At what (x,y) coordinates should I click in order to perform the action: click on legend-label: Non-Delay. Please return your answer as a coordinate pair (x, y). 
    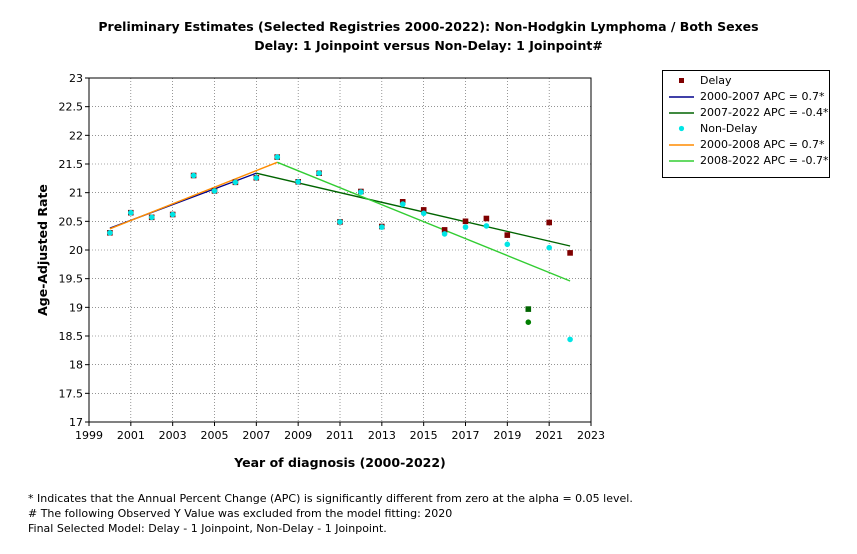
    Looking at the image, I should click on (729, 128).